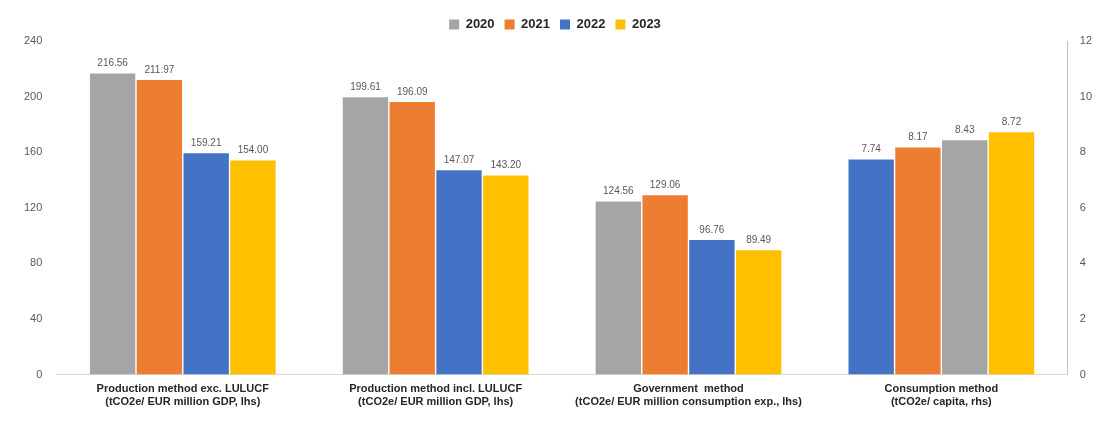 This screenshot has height=421, width=1110. Describe the element at coordinates (36, 318) in the screenshot. I see `y-tick-label: 40` at that location.